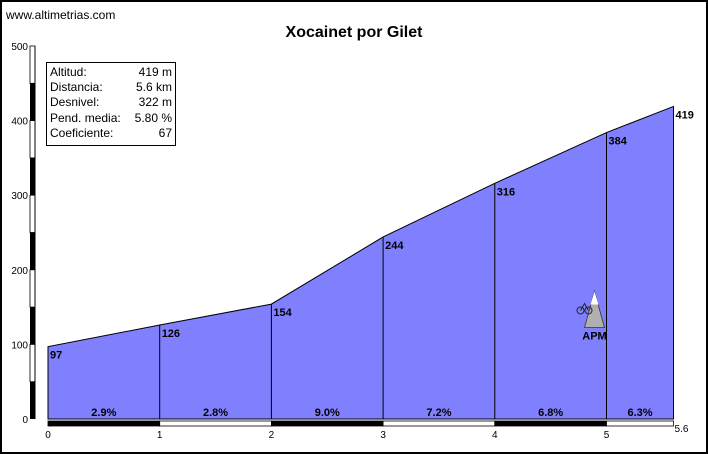 The height and width of the screenshot is (454, 708). I want to click on stat-row-avg-gradient: Pend. media: 5.80 %, so click(111, 118).